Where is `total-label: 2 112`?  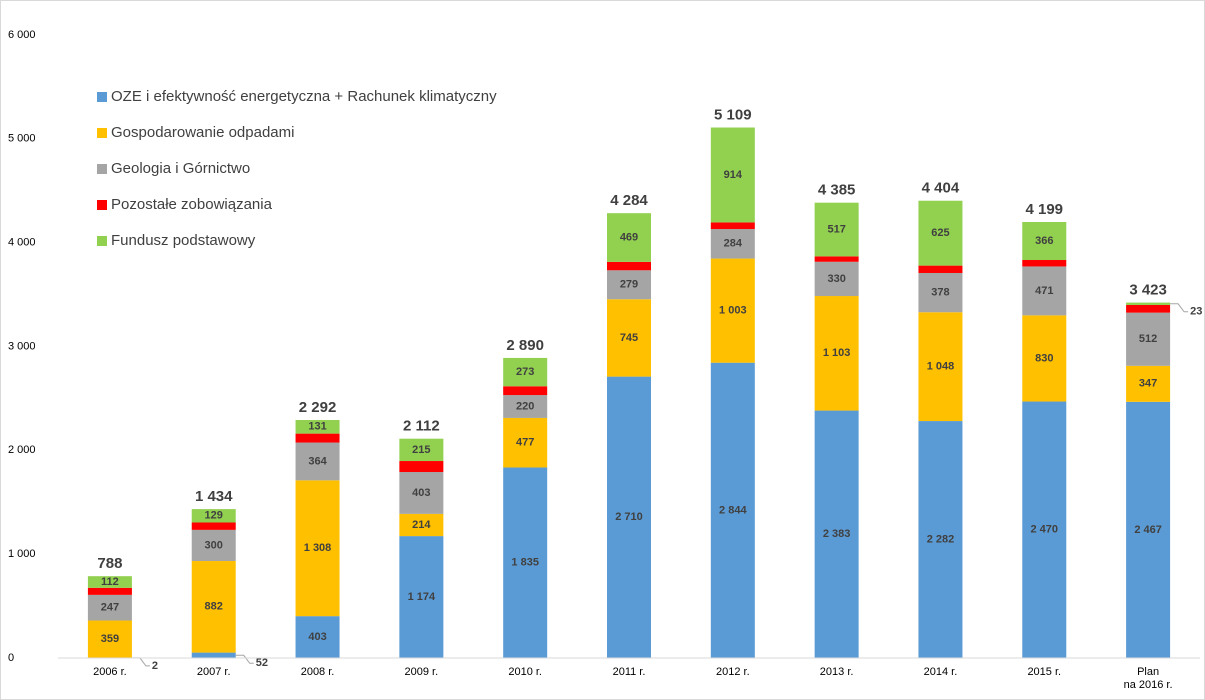 total-label: 2 112 is located at coordinates (421, 426).